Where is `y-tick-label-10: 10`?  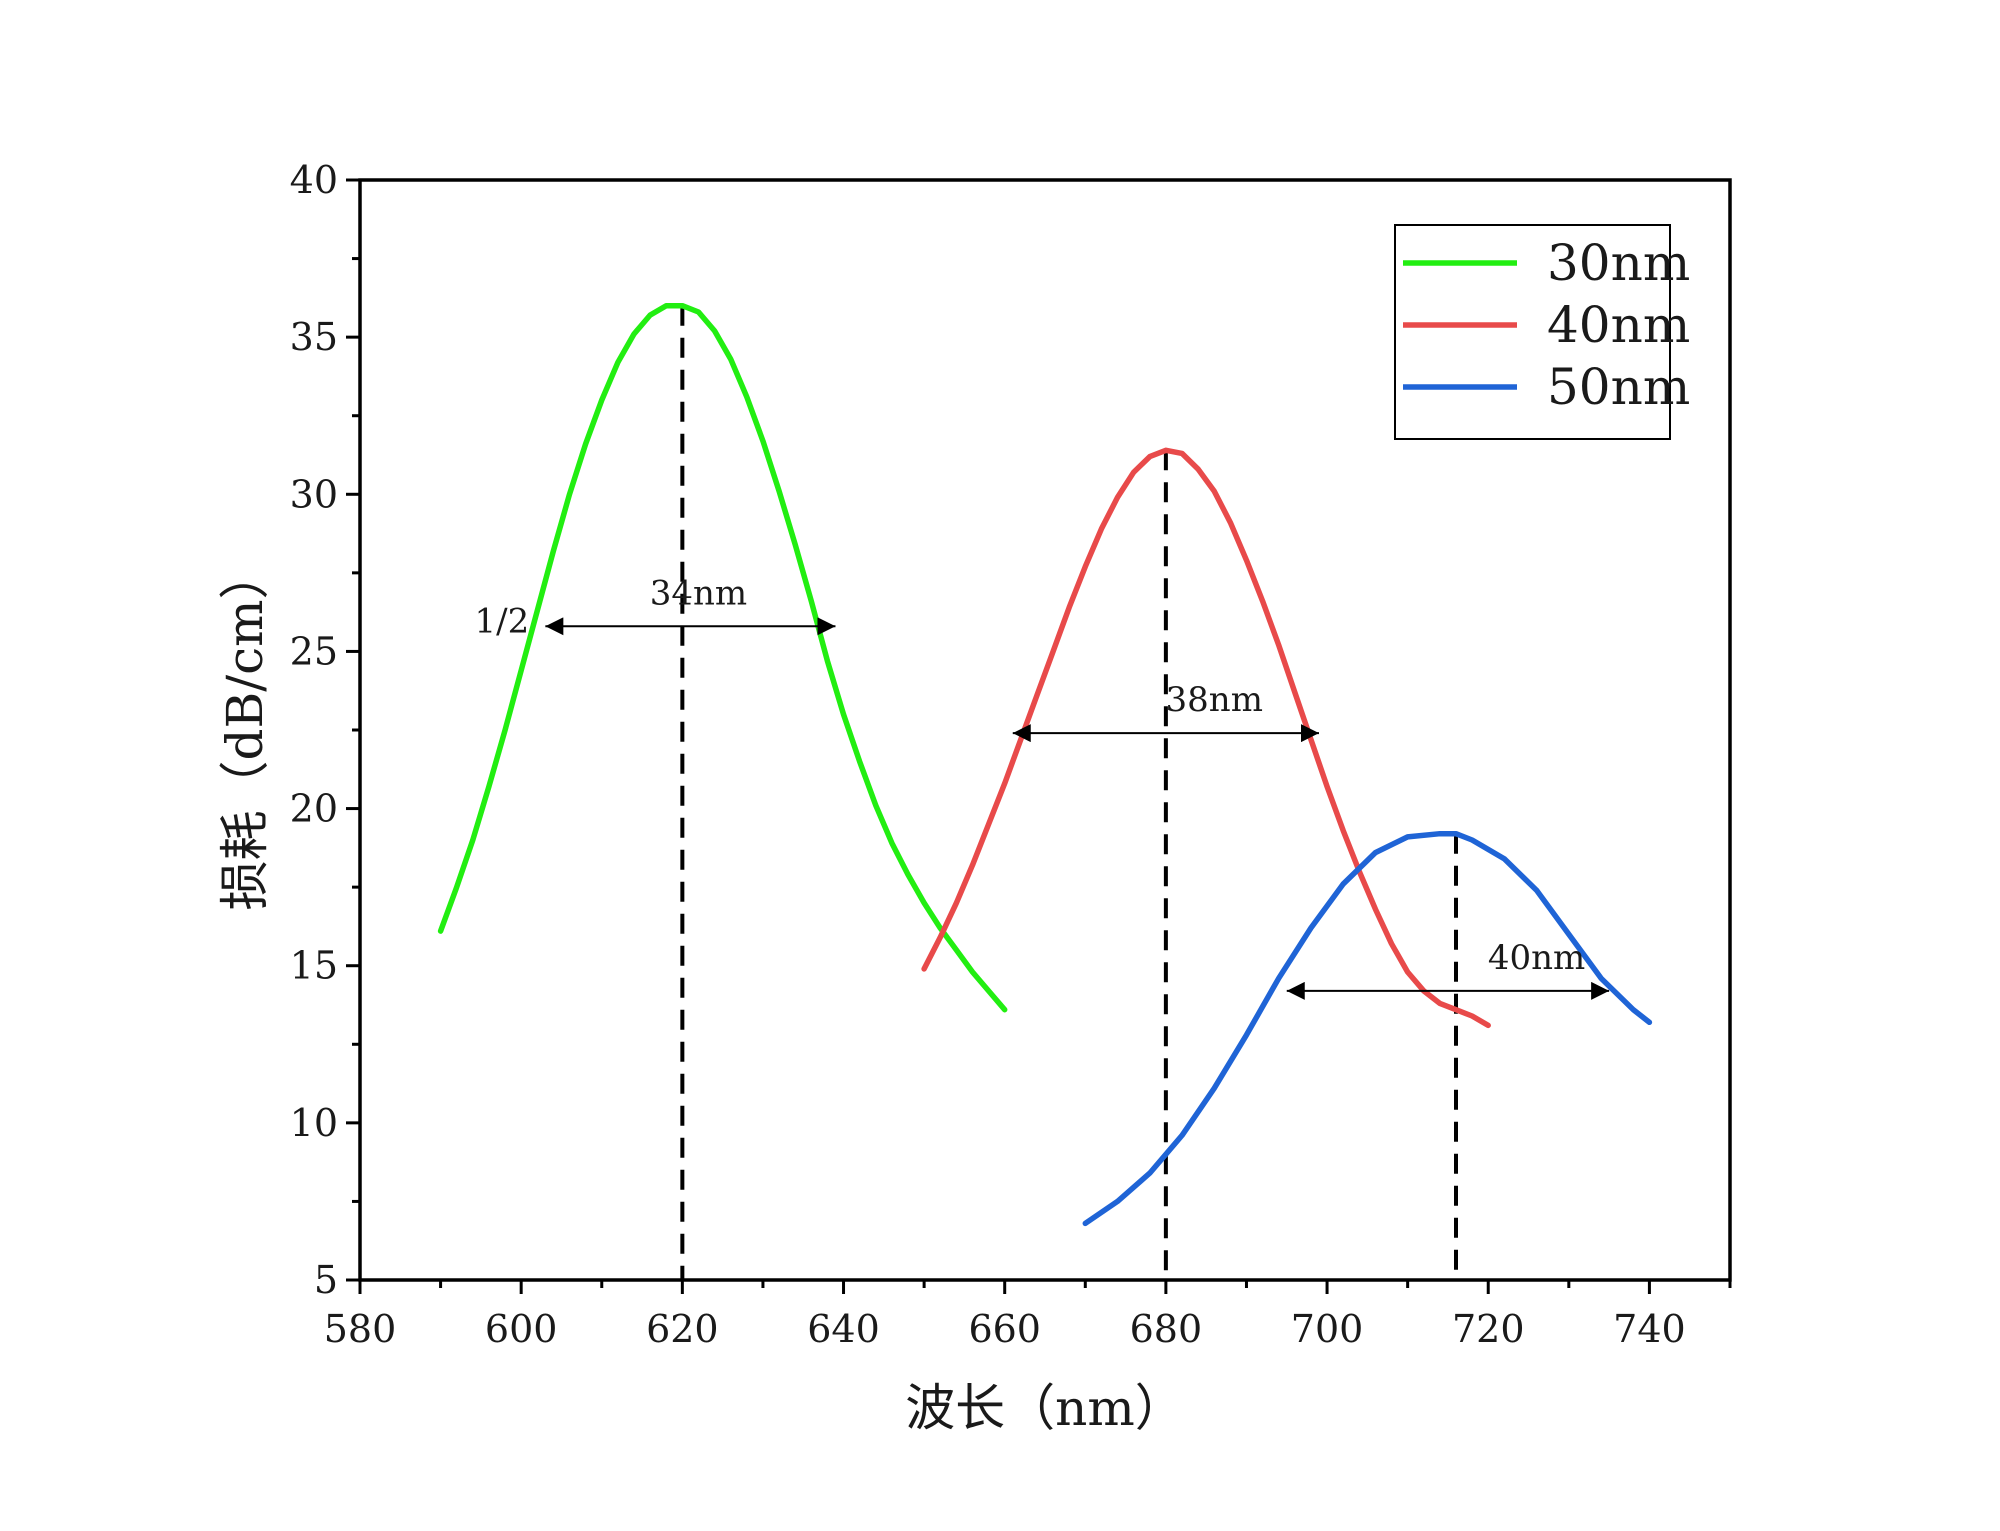 y-tick-label-10: 10 is located at coordinates (314, 1123).